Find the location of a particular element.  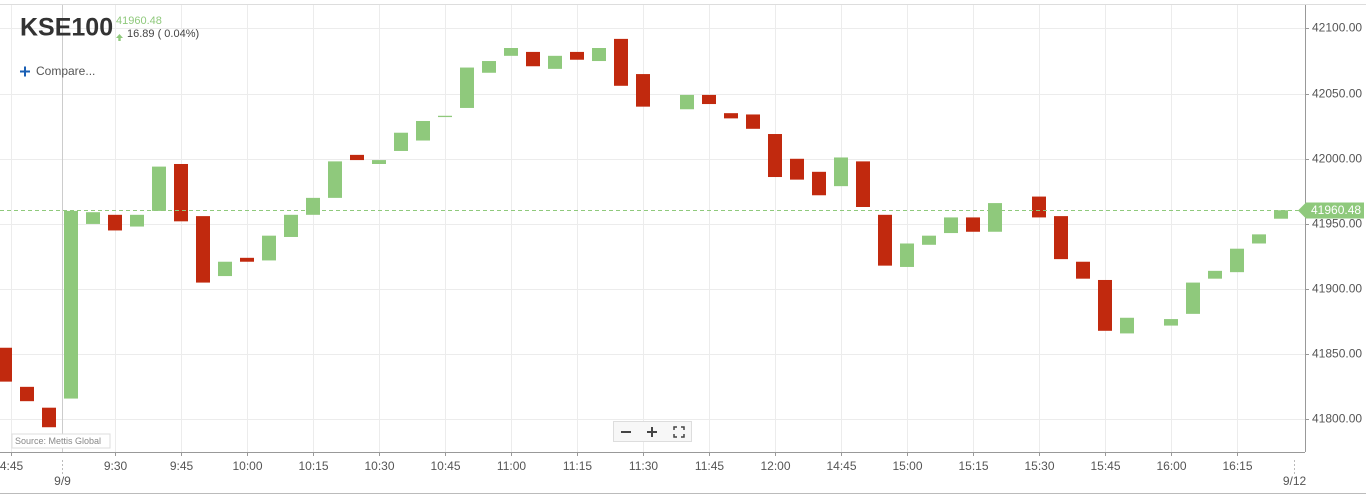

x-tick-label: 9:30 is located at coordinates (116, 466).